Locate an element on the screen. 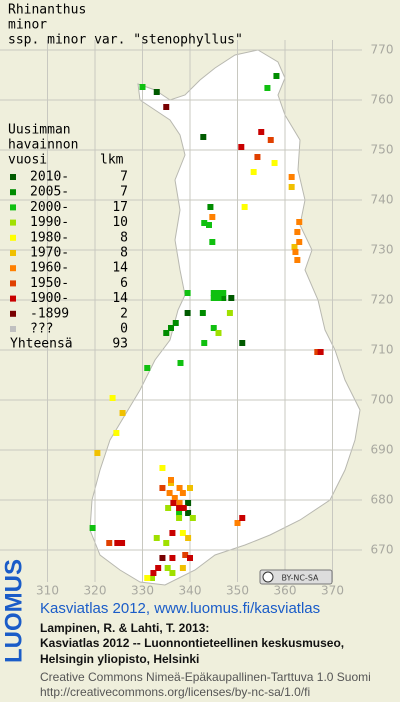  legend-count: 2 is located at coordinates (124, 313).